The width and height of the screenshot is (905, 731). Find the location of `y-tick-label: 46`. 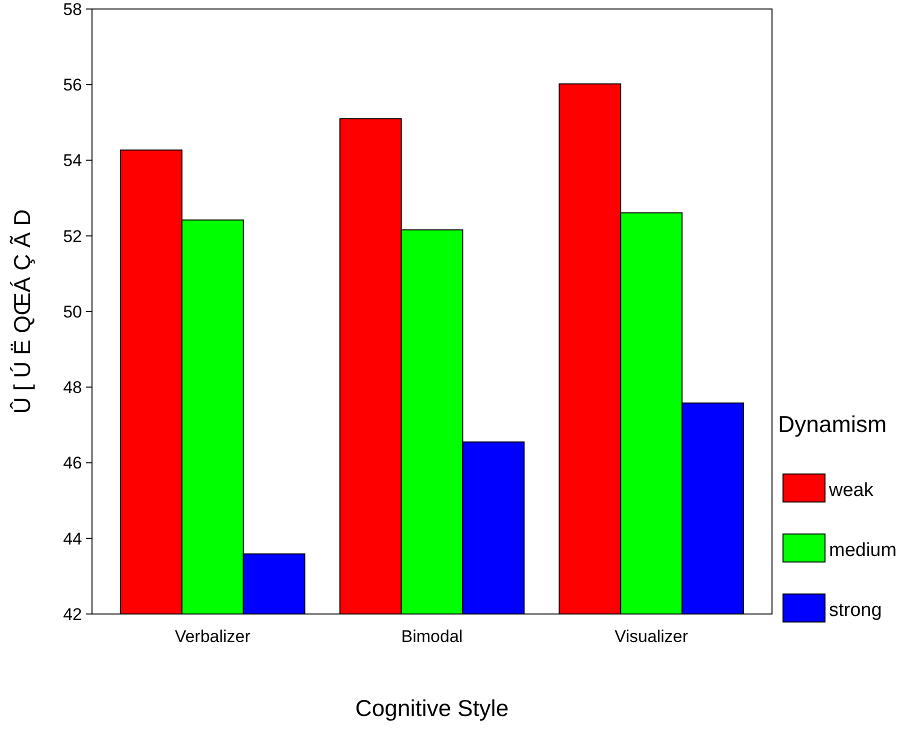

y-tick-label: 46 is located at coordinates (72, 463).